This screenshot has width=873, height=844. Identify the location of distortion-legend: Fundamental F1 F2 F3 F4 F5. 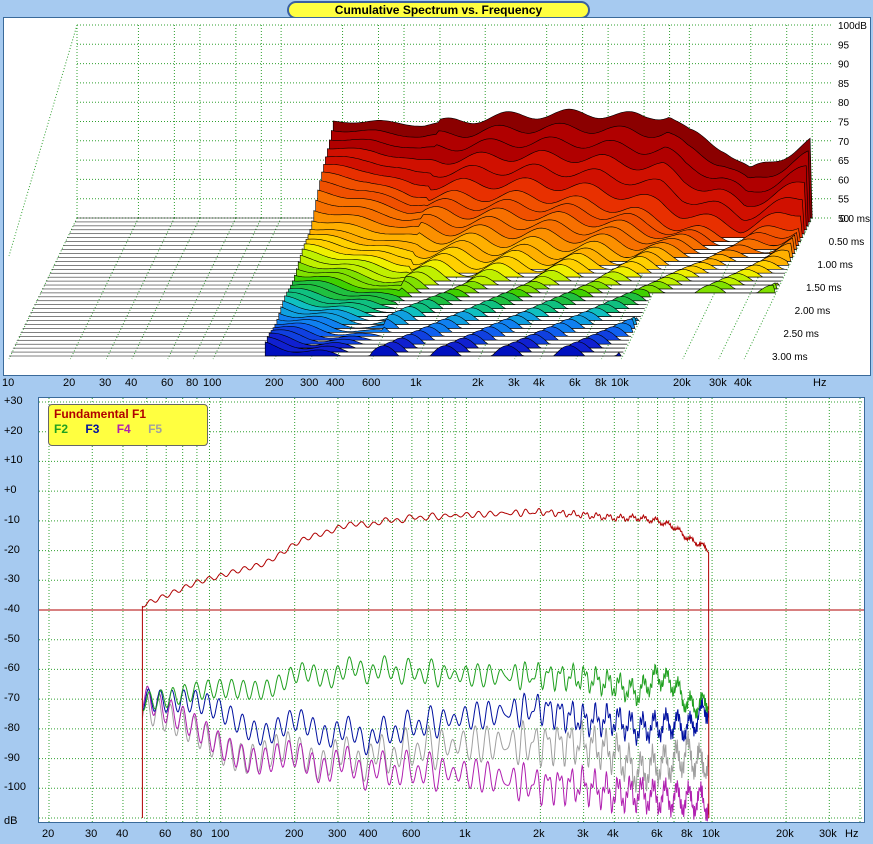
(128, 425).